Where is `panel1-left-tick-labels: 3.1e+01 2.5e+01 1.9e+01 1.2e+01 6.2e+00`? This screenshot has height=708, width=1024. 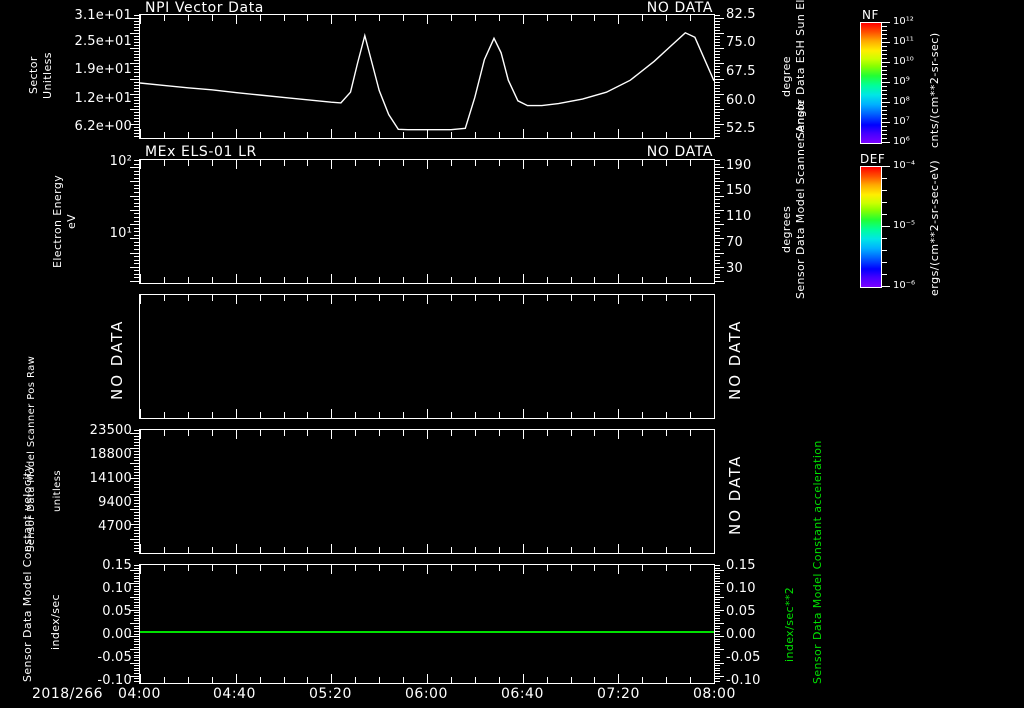
panel1-left-tick-labels: 3.1e+01 2.5e+01 1.9e+01 1.2e+01 6.2e+00 is located at coordinates (66, 74).